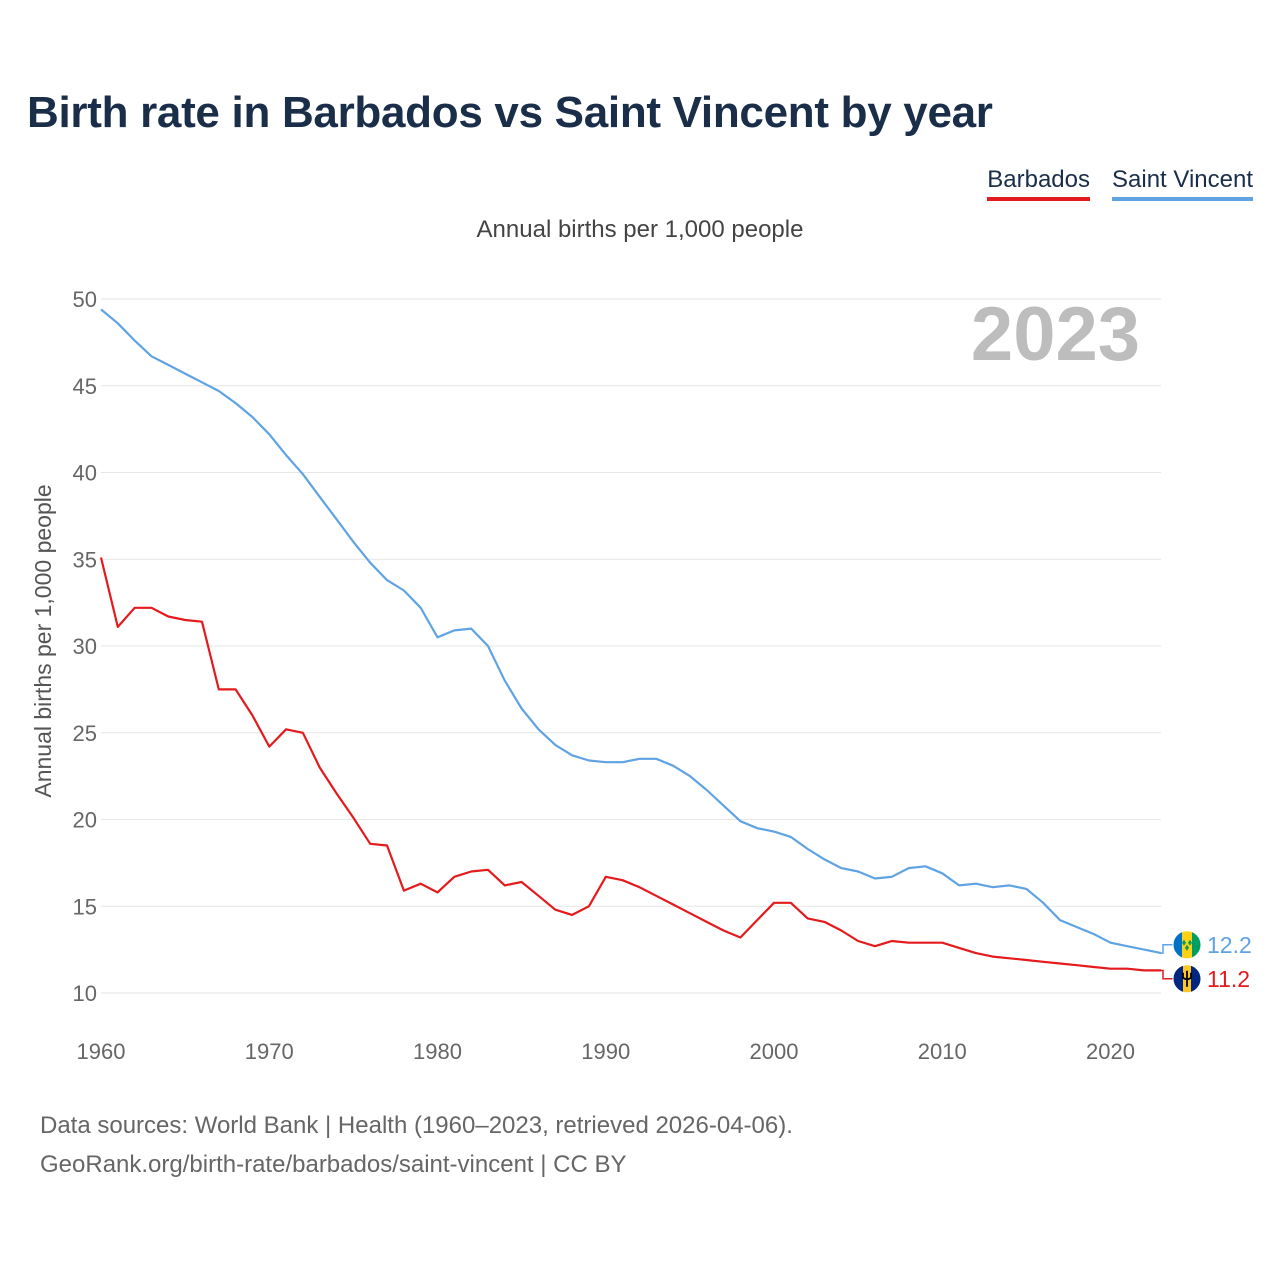 This screenshot has width=1280, height=1280. What do you see at coordinates (1167, 974) in the screenshot?
I see `end-connector-barbados` at bounding box center [1167, 974].